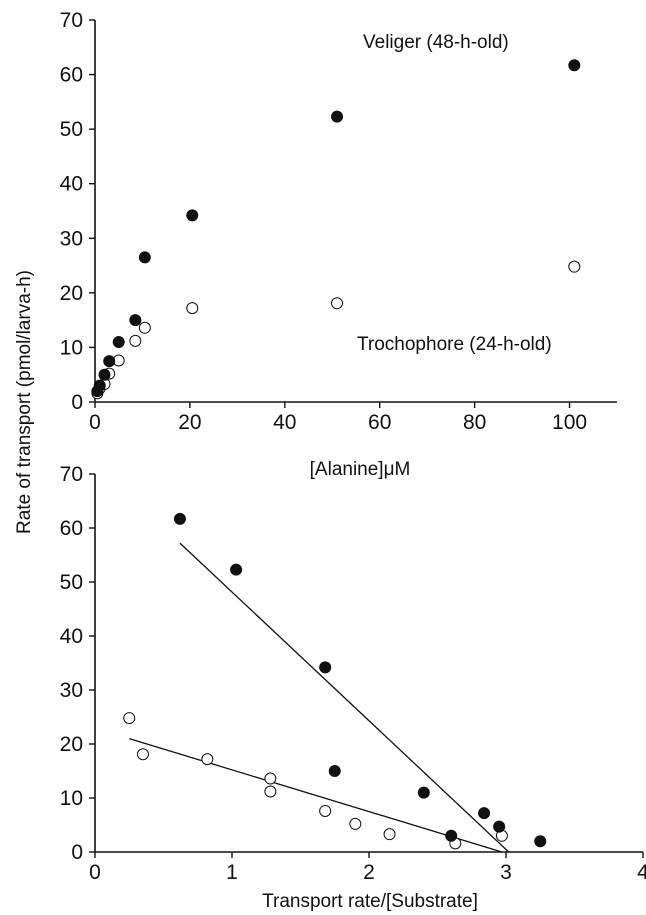 This screenshot has height=915, width=646. What do you see at coordinates (71, 347) in the screenshot?
I see `top-y-tick-label: 10` at bounding box center [71, 347].